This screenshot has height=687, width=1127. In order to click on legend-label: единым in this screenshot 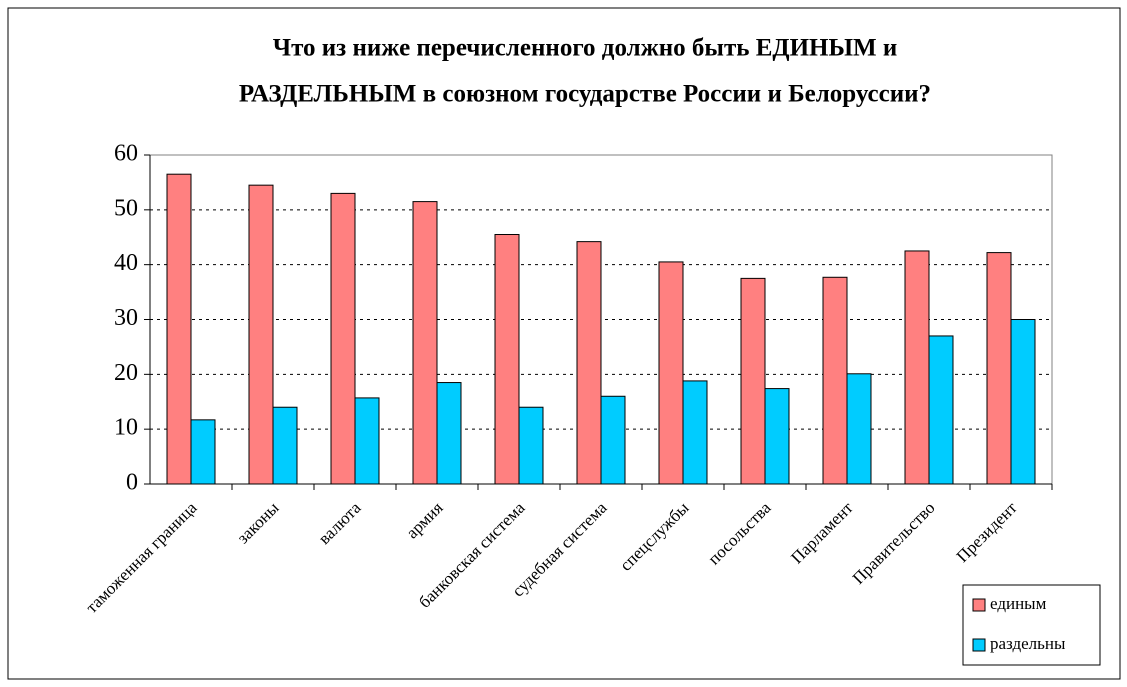, I will do `click(1018, 603)`.